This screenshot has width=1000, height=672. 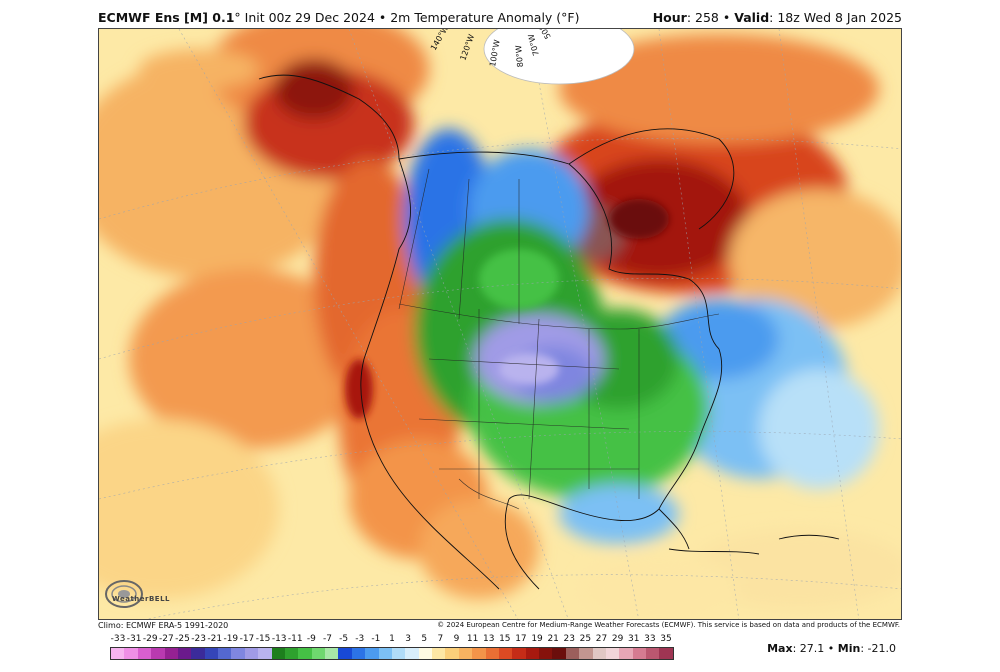 I want to click on max-min-readout: Max: 27.1 • Min: -21.0, so click(x=831, y=648).